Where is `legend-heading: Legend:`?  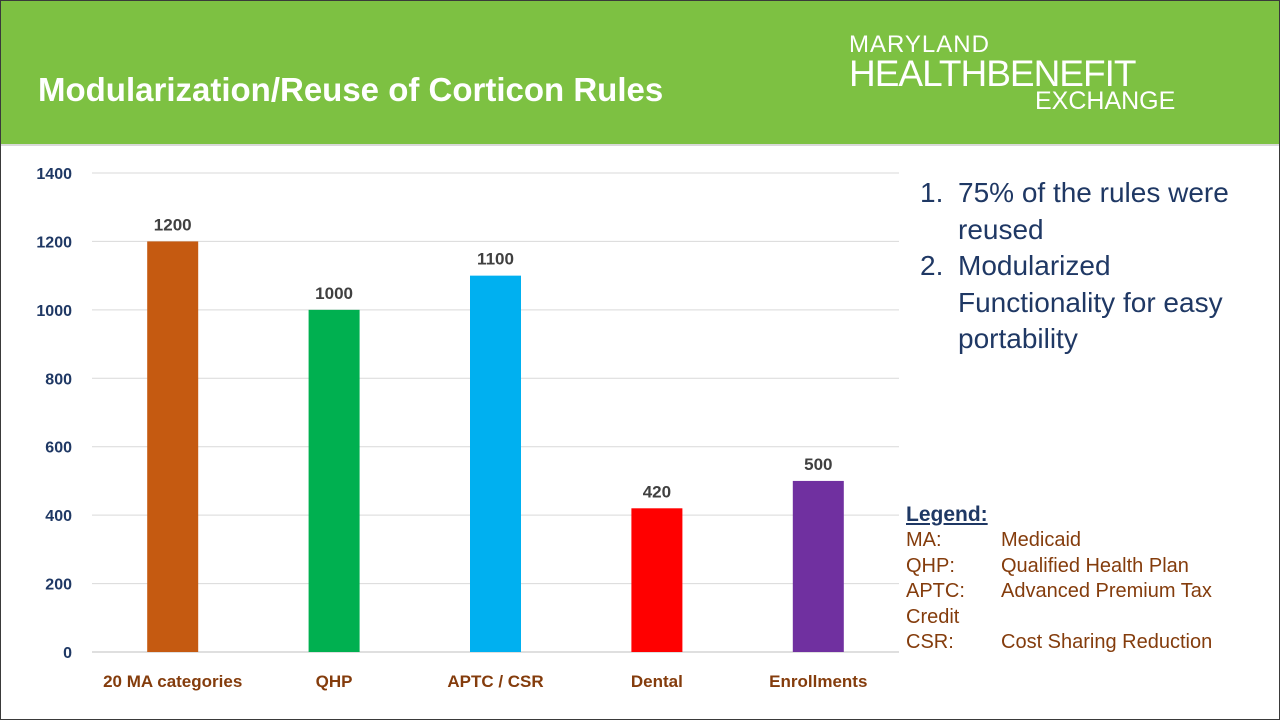
legend-heading: Legend: is located at coordinates (947, 514).